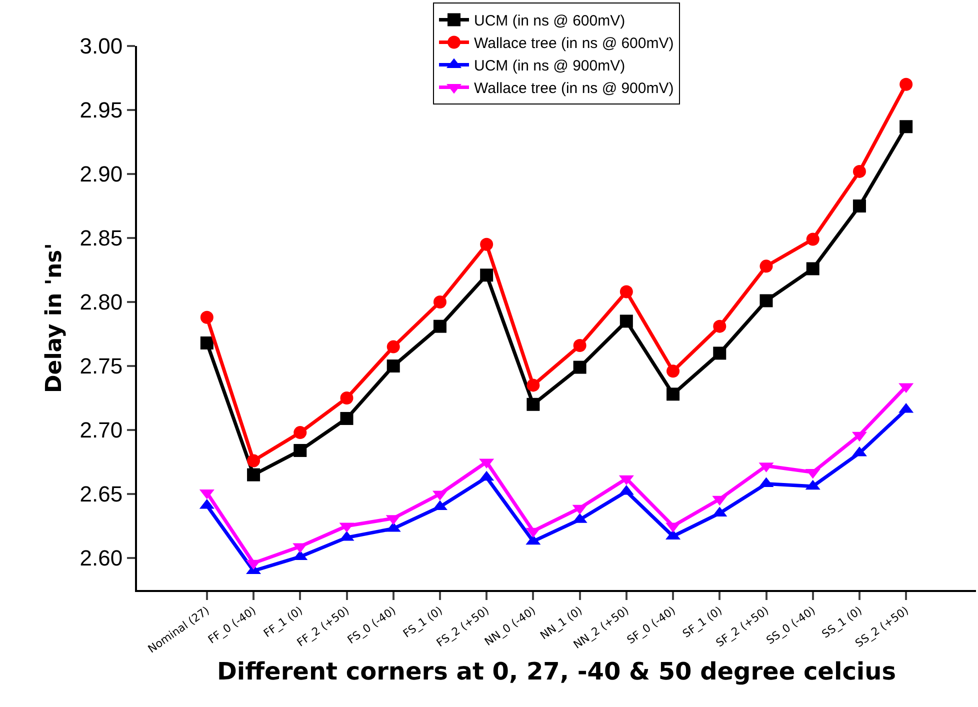 This screenshot has height=707, width=978. Describe the element at coordinates (101, 558) in the screenshot. I see `y-tick-label: 2.60` at that location.